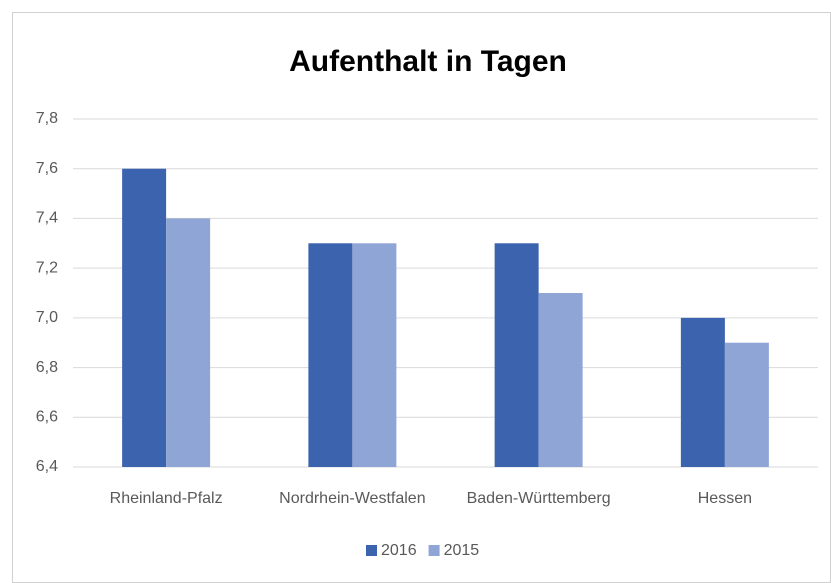 The height and width of the screenshot is (583, 831). Describe the element at coordinates (47, 168) in the screenshot. I see `y-tick-label: 7,6` at that location.